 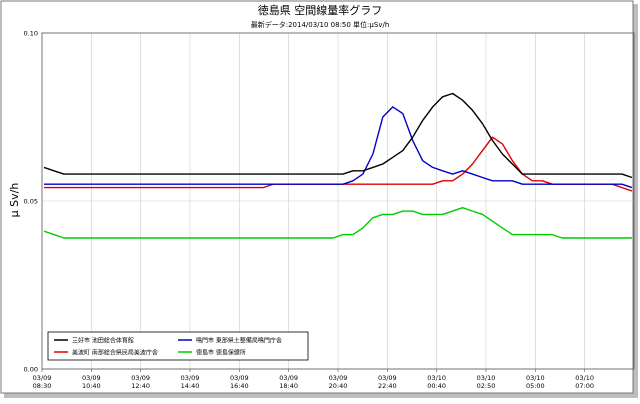 I want to click on legend-box, so click(x=178, y=346).